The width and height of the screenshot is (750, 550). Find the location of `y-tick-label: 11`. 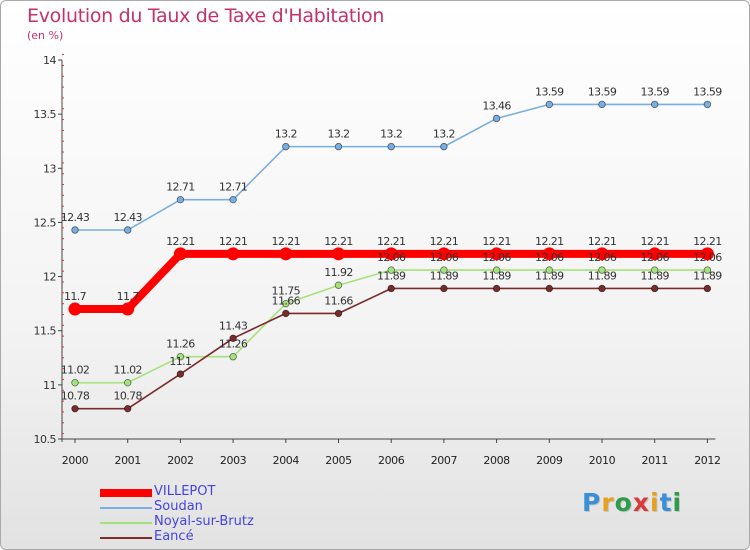

y-tick-label: 11 is located at coordinates (49, 385).